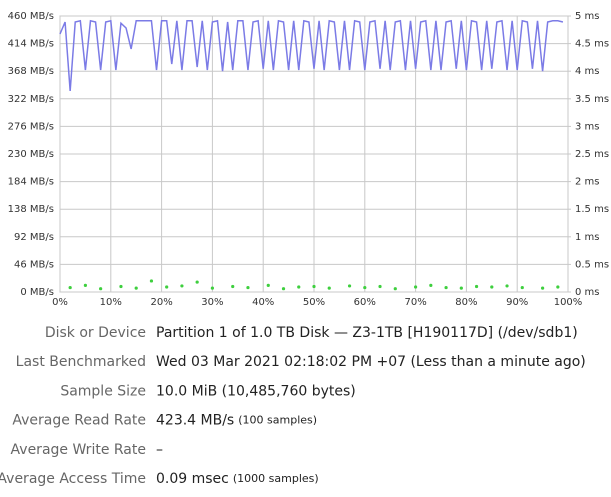 This screenshot has width=611, height=497. What do you see at coordinates (79, 421) in the screenshot?
I see `detail-label: Average Read Rate` at bounding box center [79, 421].